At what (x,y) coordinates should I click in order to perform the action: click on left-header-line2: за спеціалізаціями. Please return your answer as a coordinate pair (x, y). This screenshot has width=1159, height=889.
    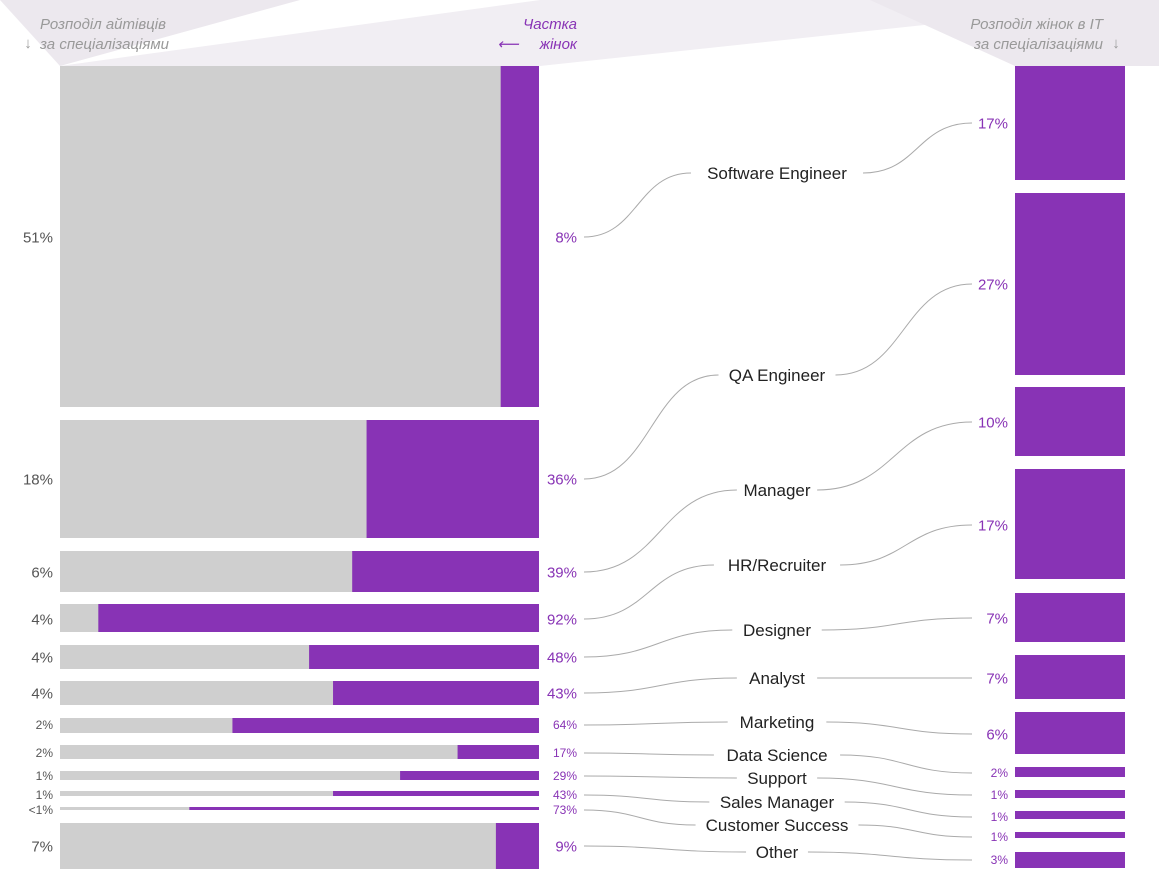
    Looking at the image, I should click on (104, 44).